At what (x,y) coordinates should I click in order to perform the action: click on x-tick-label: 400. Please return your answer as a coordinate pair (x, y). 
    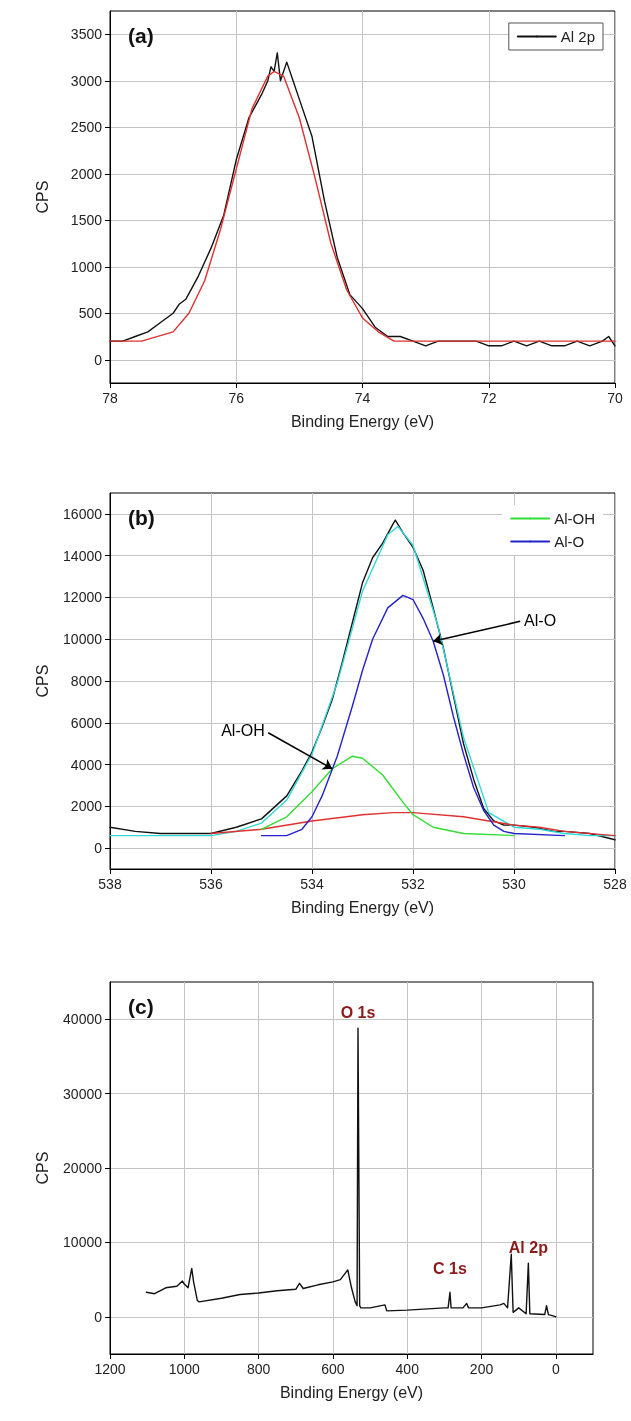
    Looking at the image, I should click on (407, 1369).